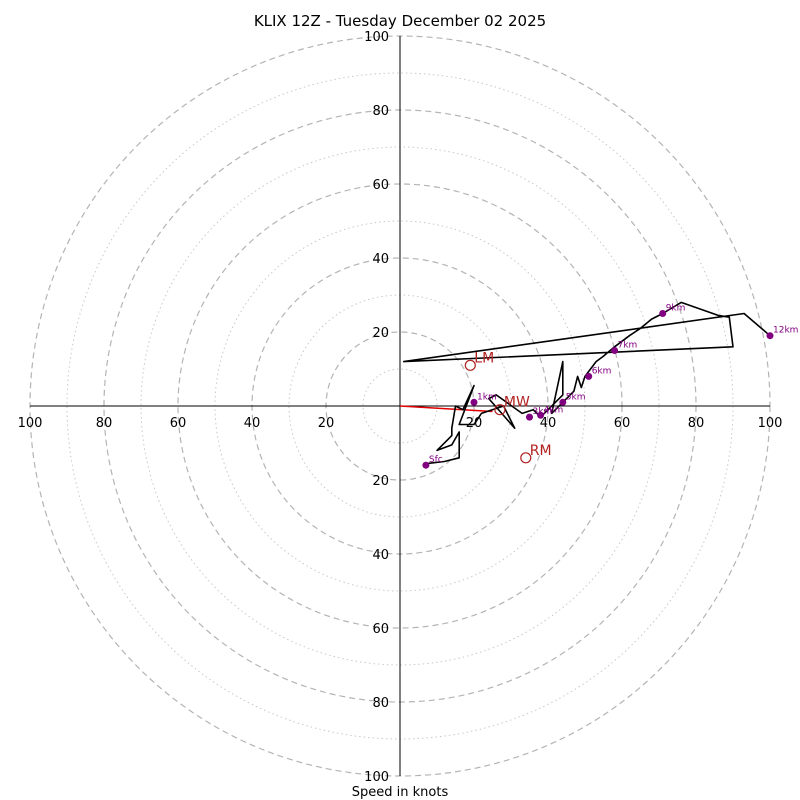  Describe the element at coordinates (676, 309) in the screenshot. I see `height-marker-label: 9km` at that location.